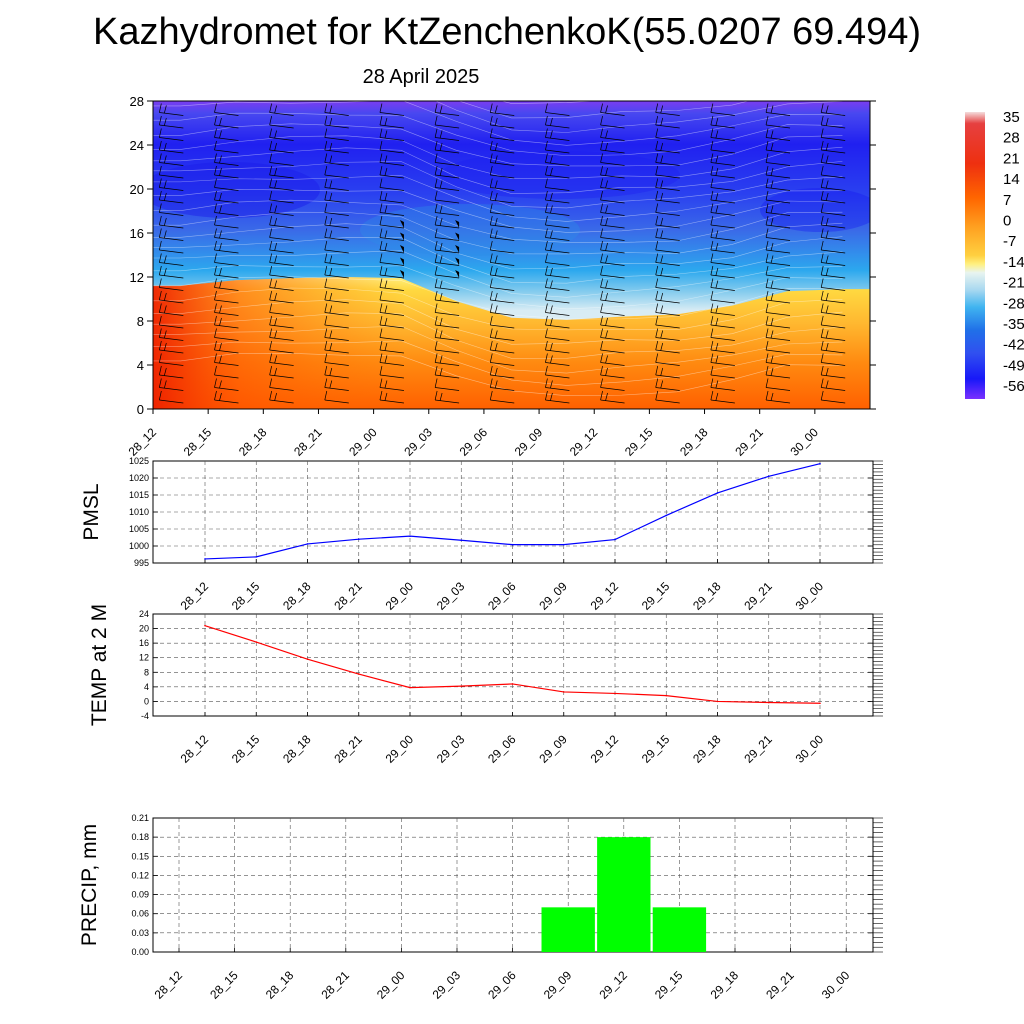  I want to click on precip-bar, so click(679, 929).